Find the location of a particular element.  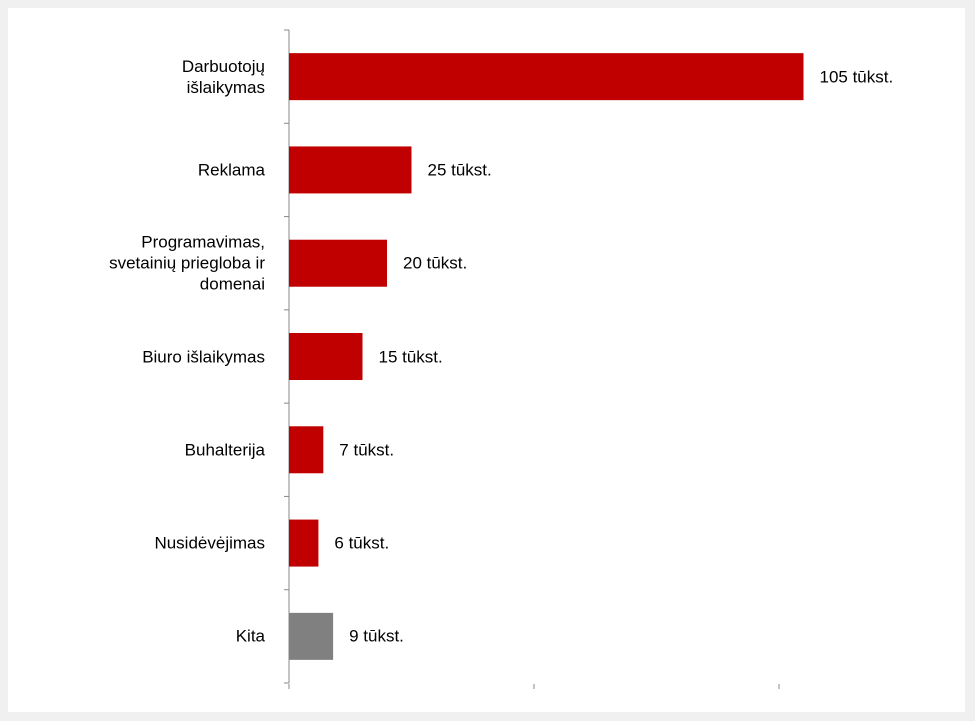

y-tick-label: Biuro išlaikymas is located at coordinates (203, 356).